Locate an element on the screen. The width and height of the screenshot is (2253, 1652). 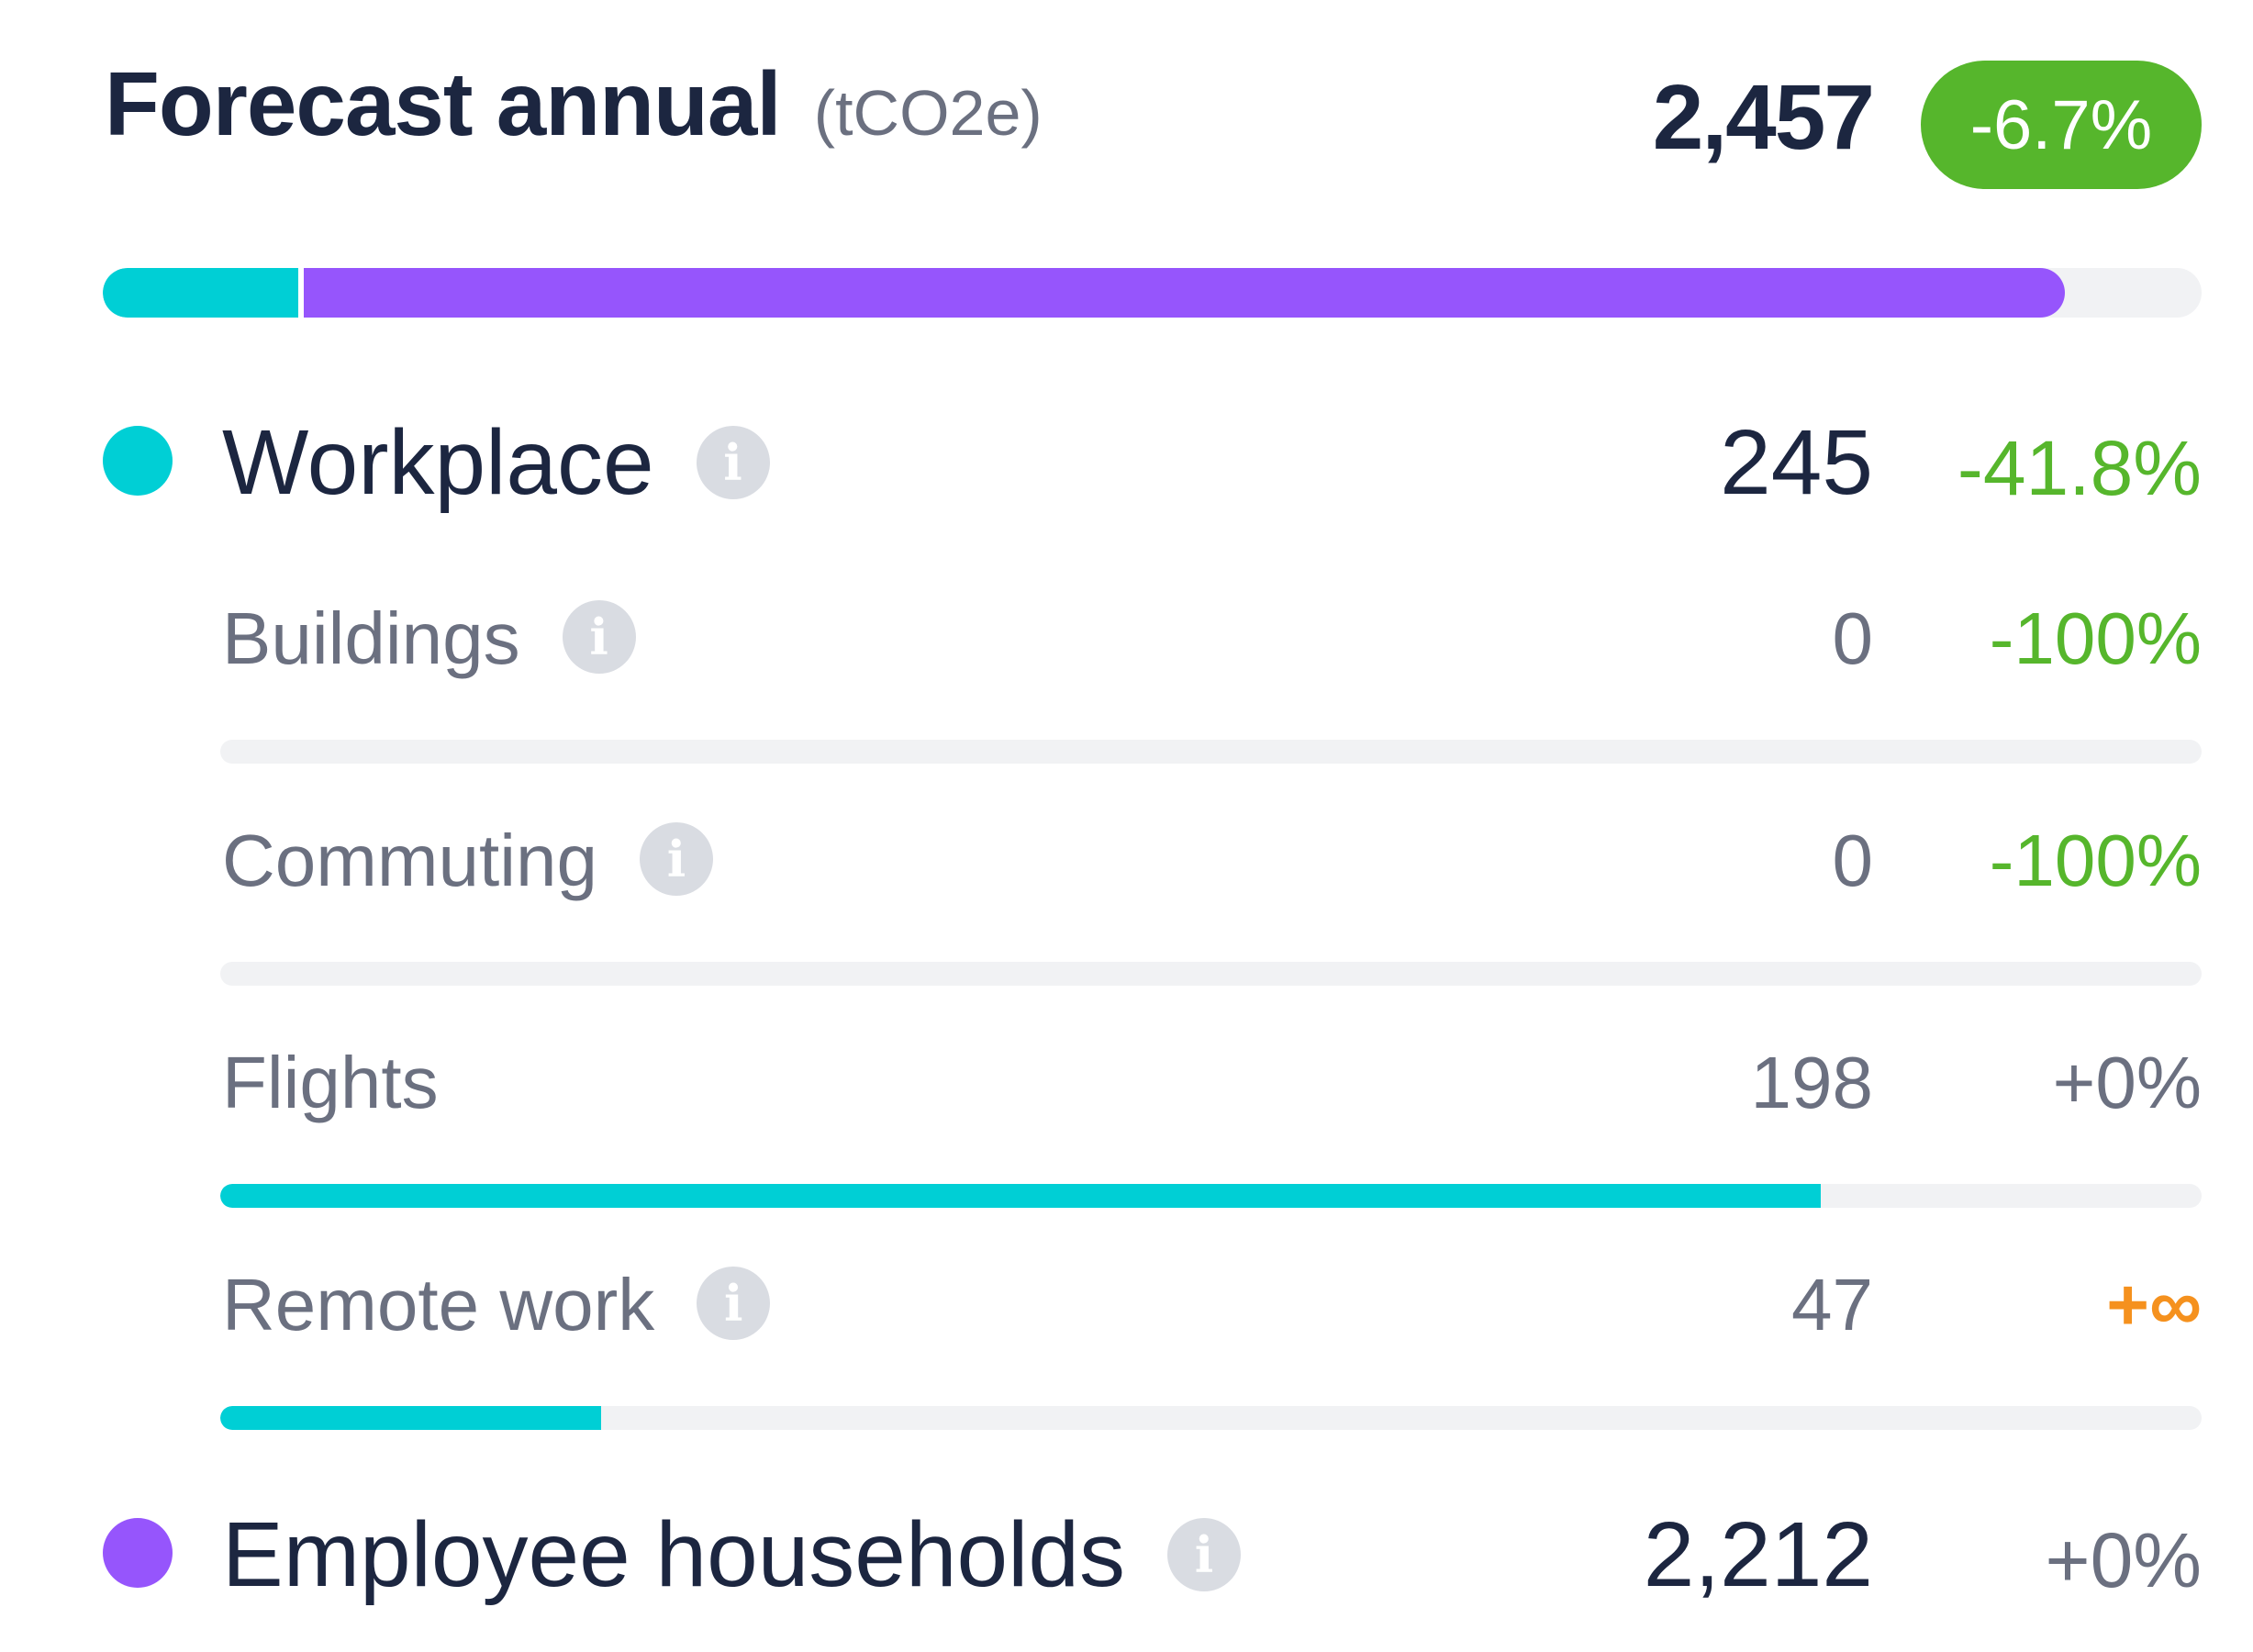
stacked-bar is located at coordinates (1152, 293).